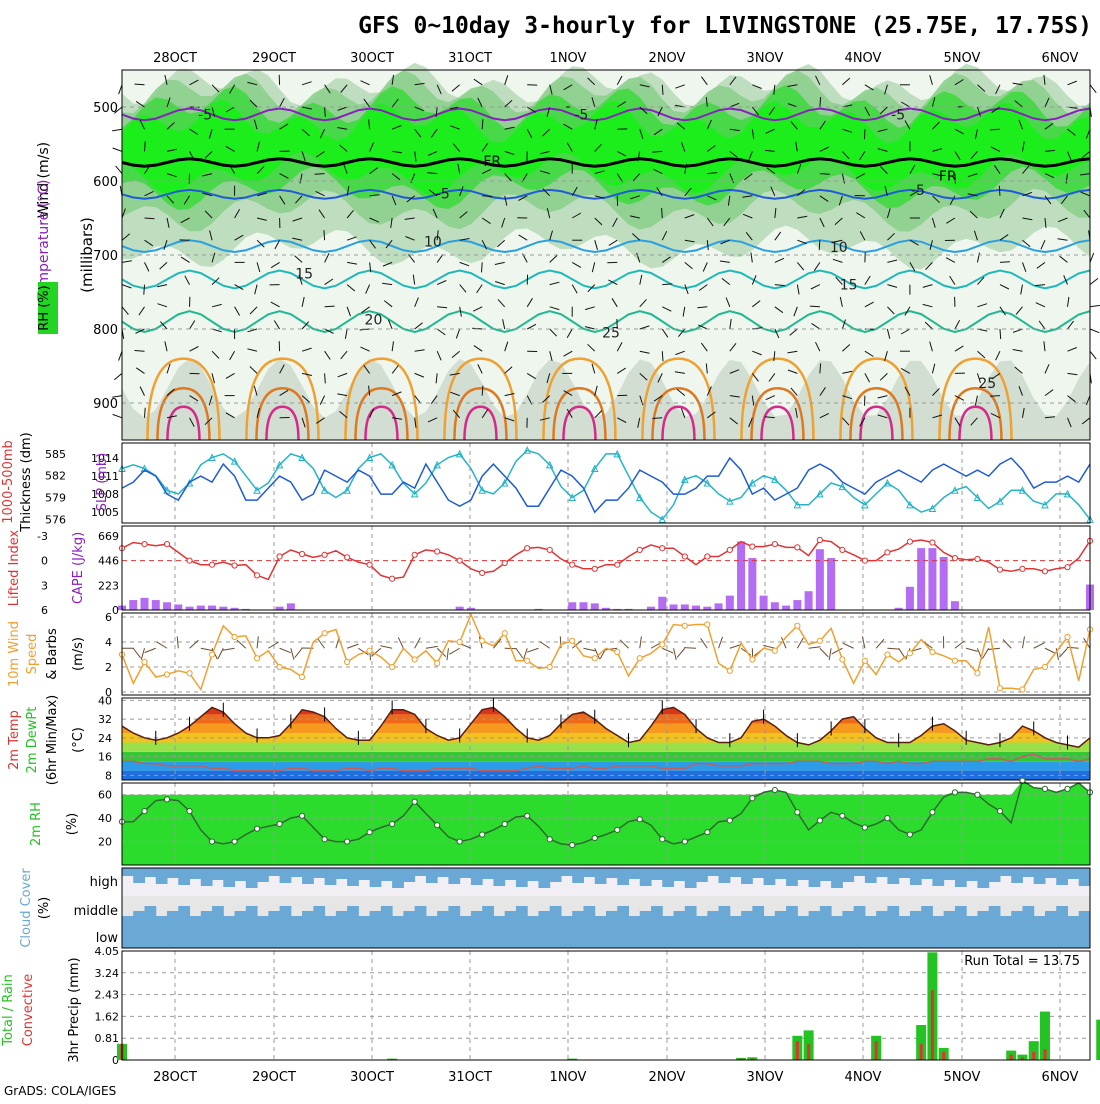 This screenshot has width=1100, height=1104. What do you see at coordinates (568, 1077) in the screenshot?
I see `date-label-bottom: 1NOV` at bounding box center [568, 1077].